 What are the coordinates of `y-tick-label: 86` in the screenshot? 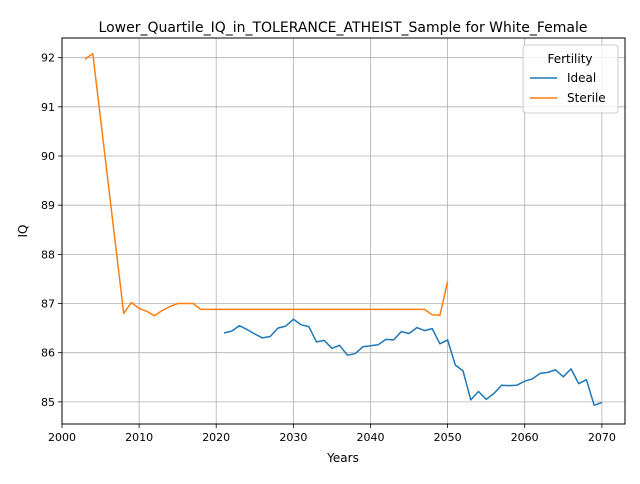 It's located at (48, 353).